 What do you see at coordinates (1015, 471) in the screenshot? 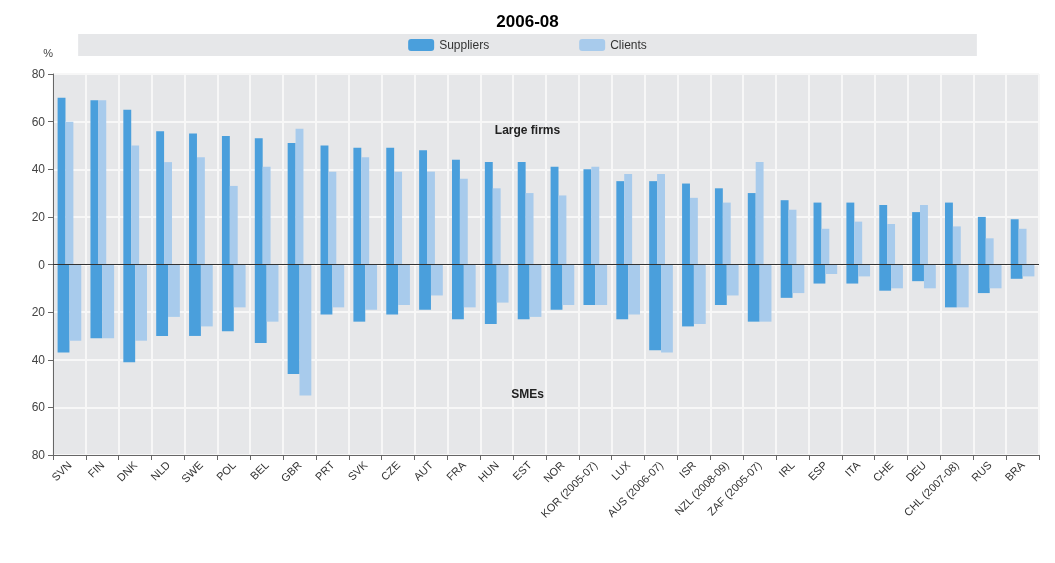
I see `x-tick-label: BRA` at bounding box center [1015, 471].